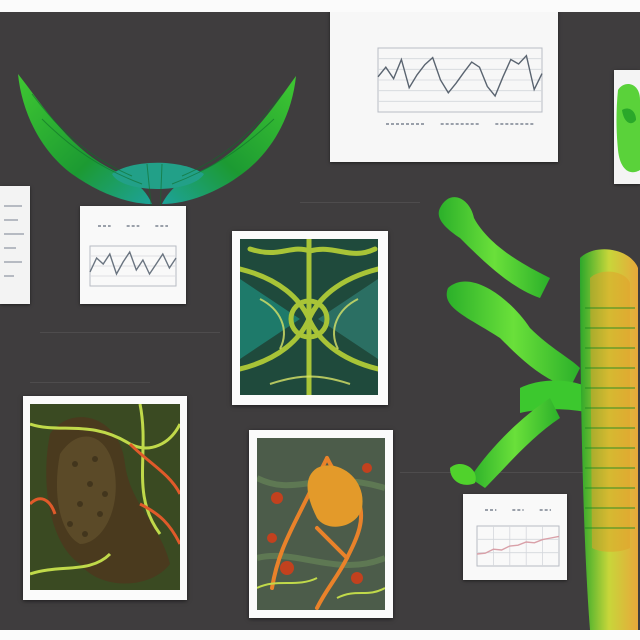 The width and height of the screenshot is (640, 640). I want to click on small-line-chart, so click(133, 256).